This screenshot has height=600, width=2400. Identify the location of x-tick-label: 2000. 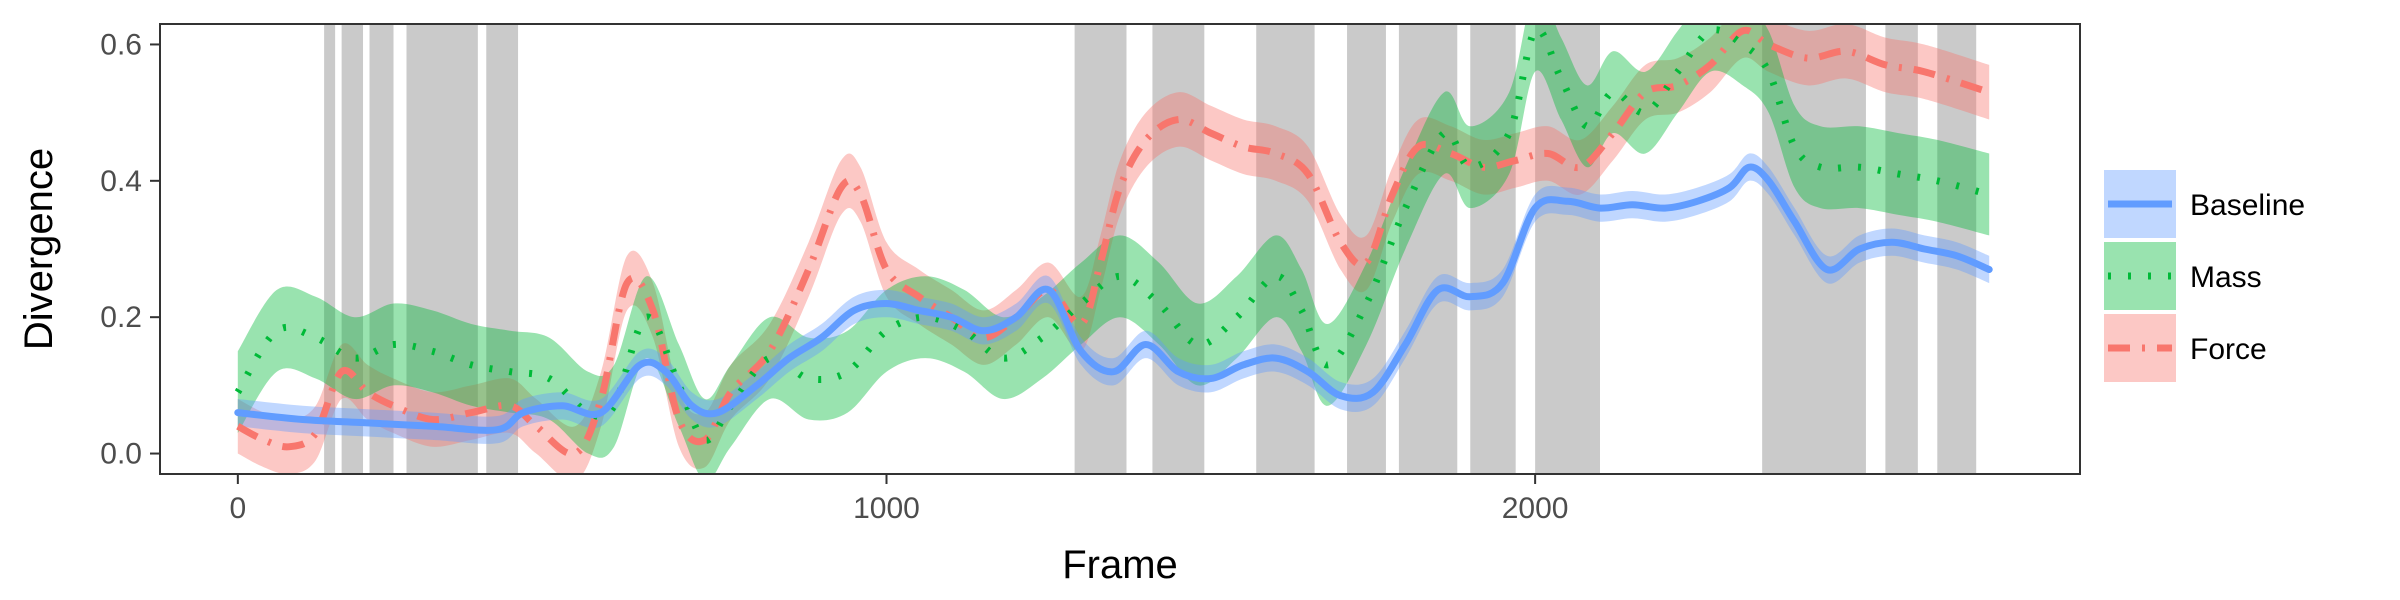
(1535, 508).